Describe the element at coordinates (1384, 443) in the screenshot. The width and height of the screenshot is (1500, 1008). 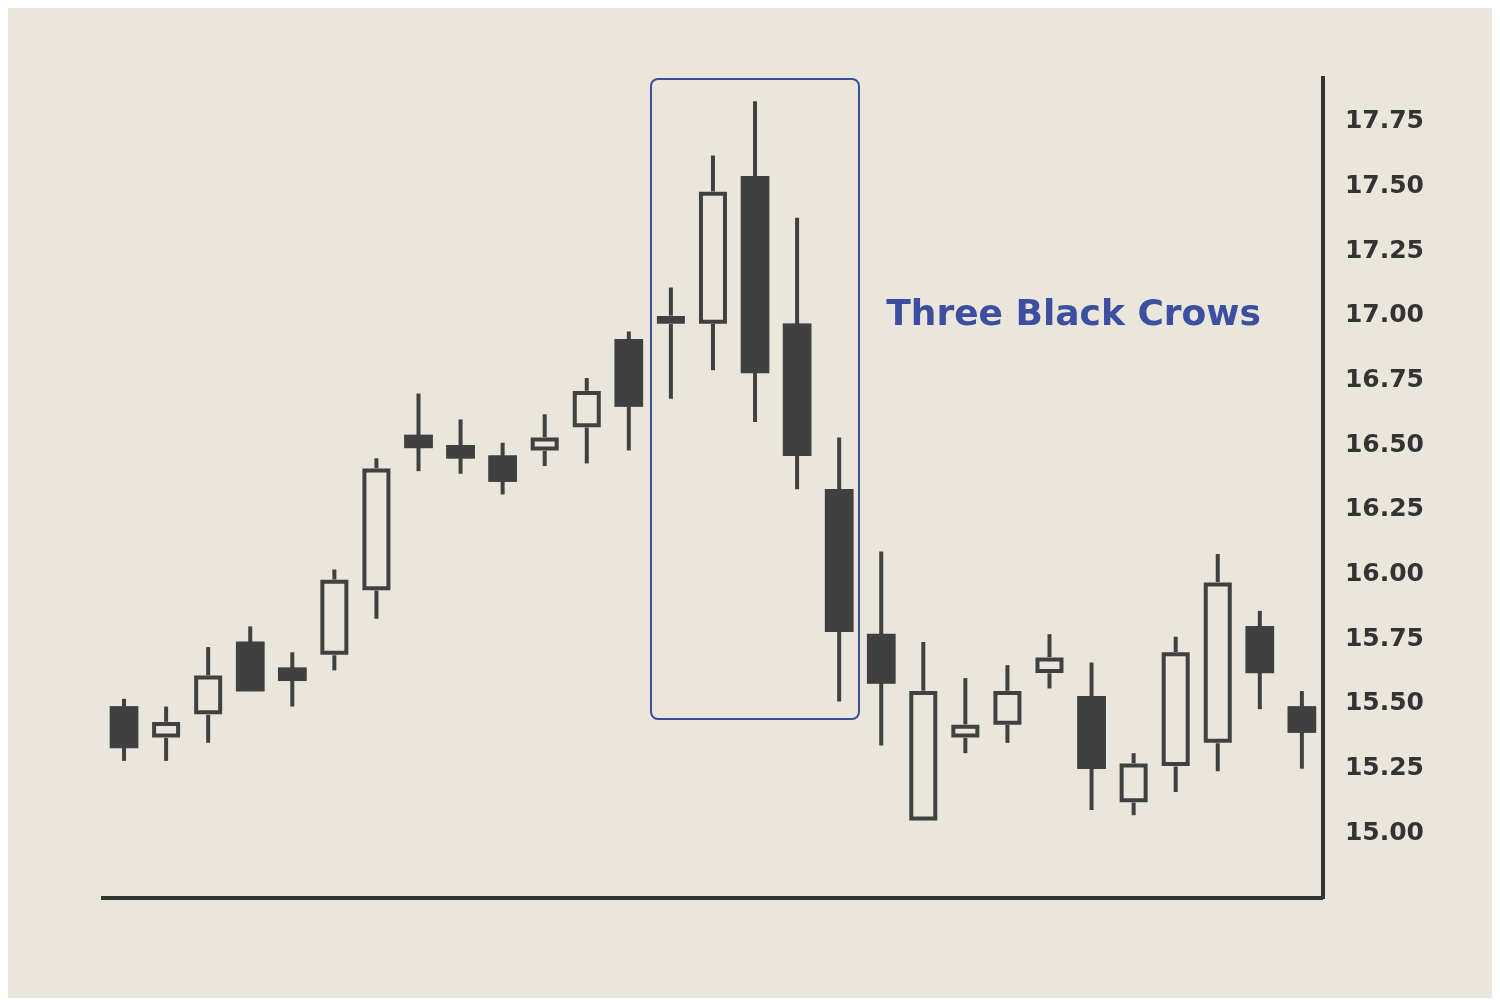
I see `y-tick-label: 16.50` at that location.